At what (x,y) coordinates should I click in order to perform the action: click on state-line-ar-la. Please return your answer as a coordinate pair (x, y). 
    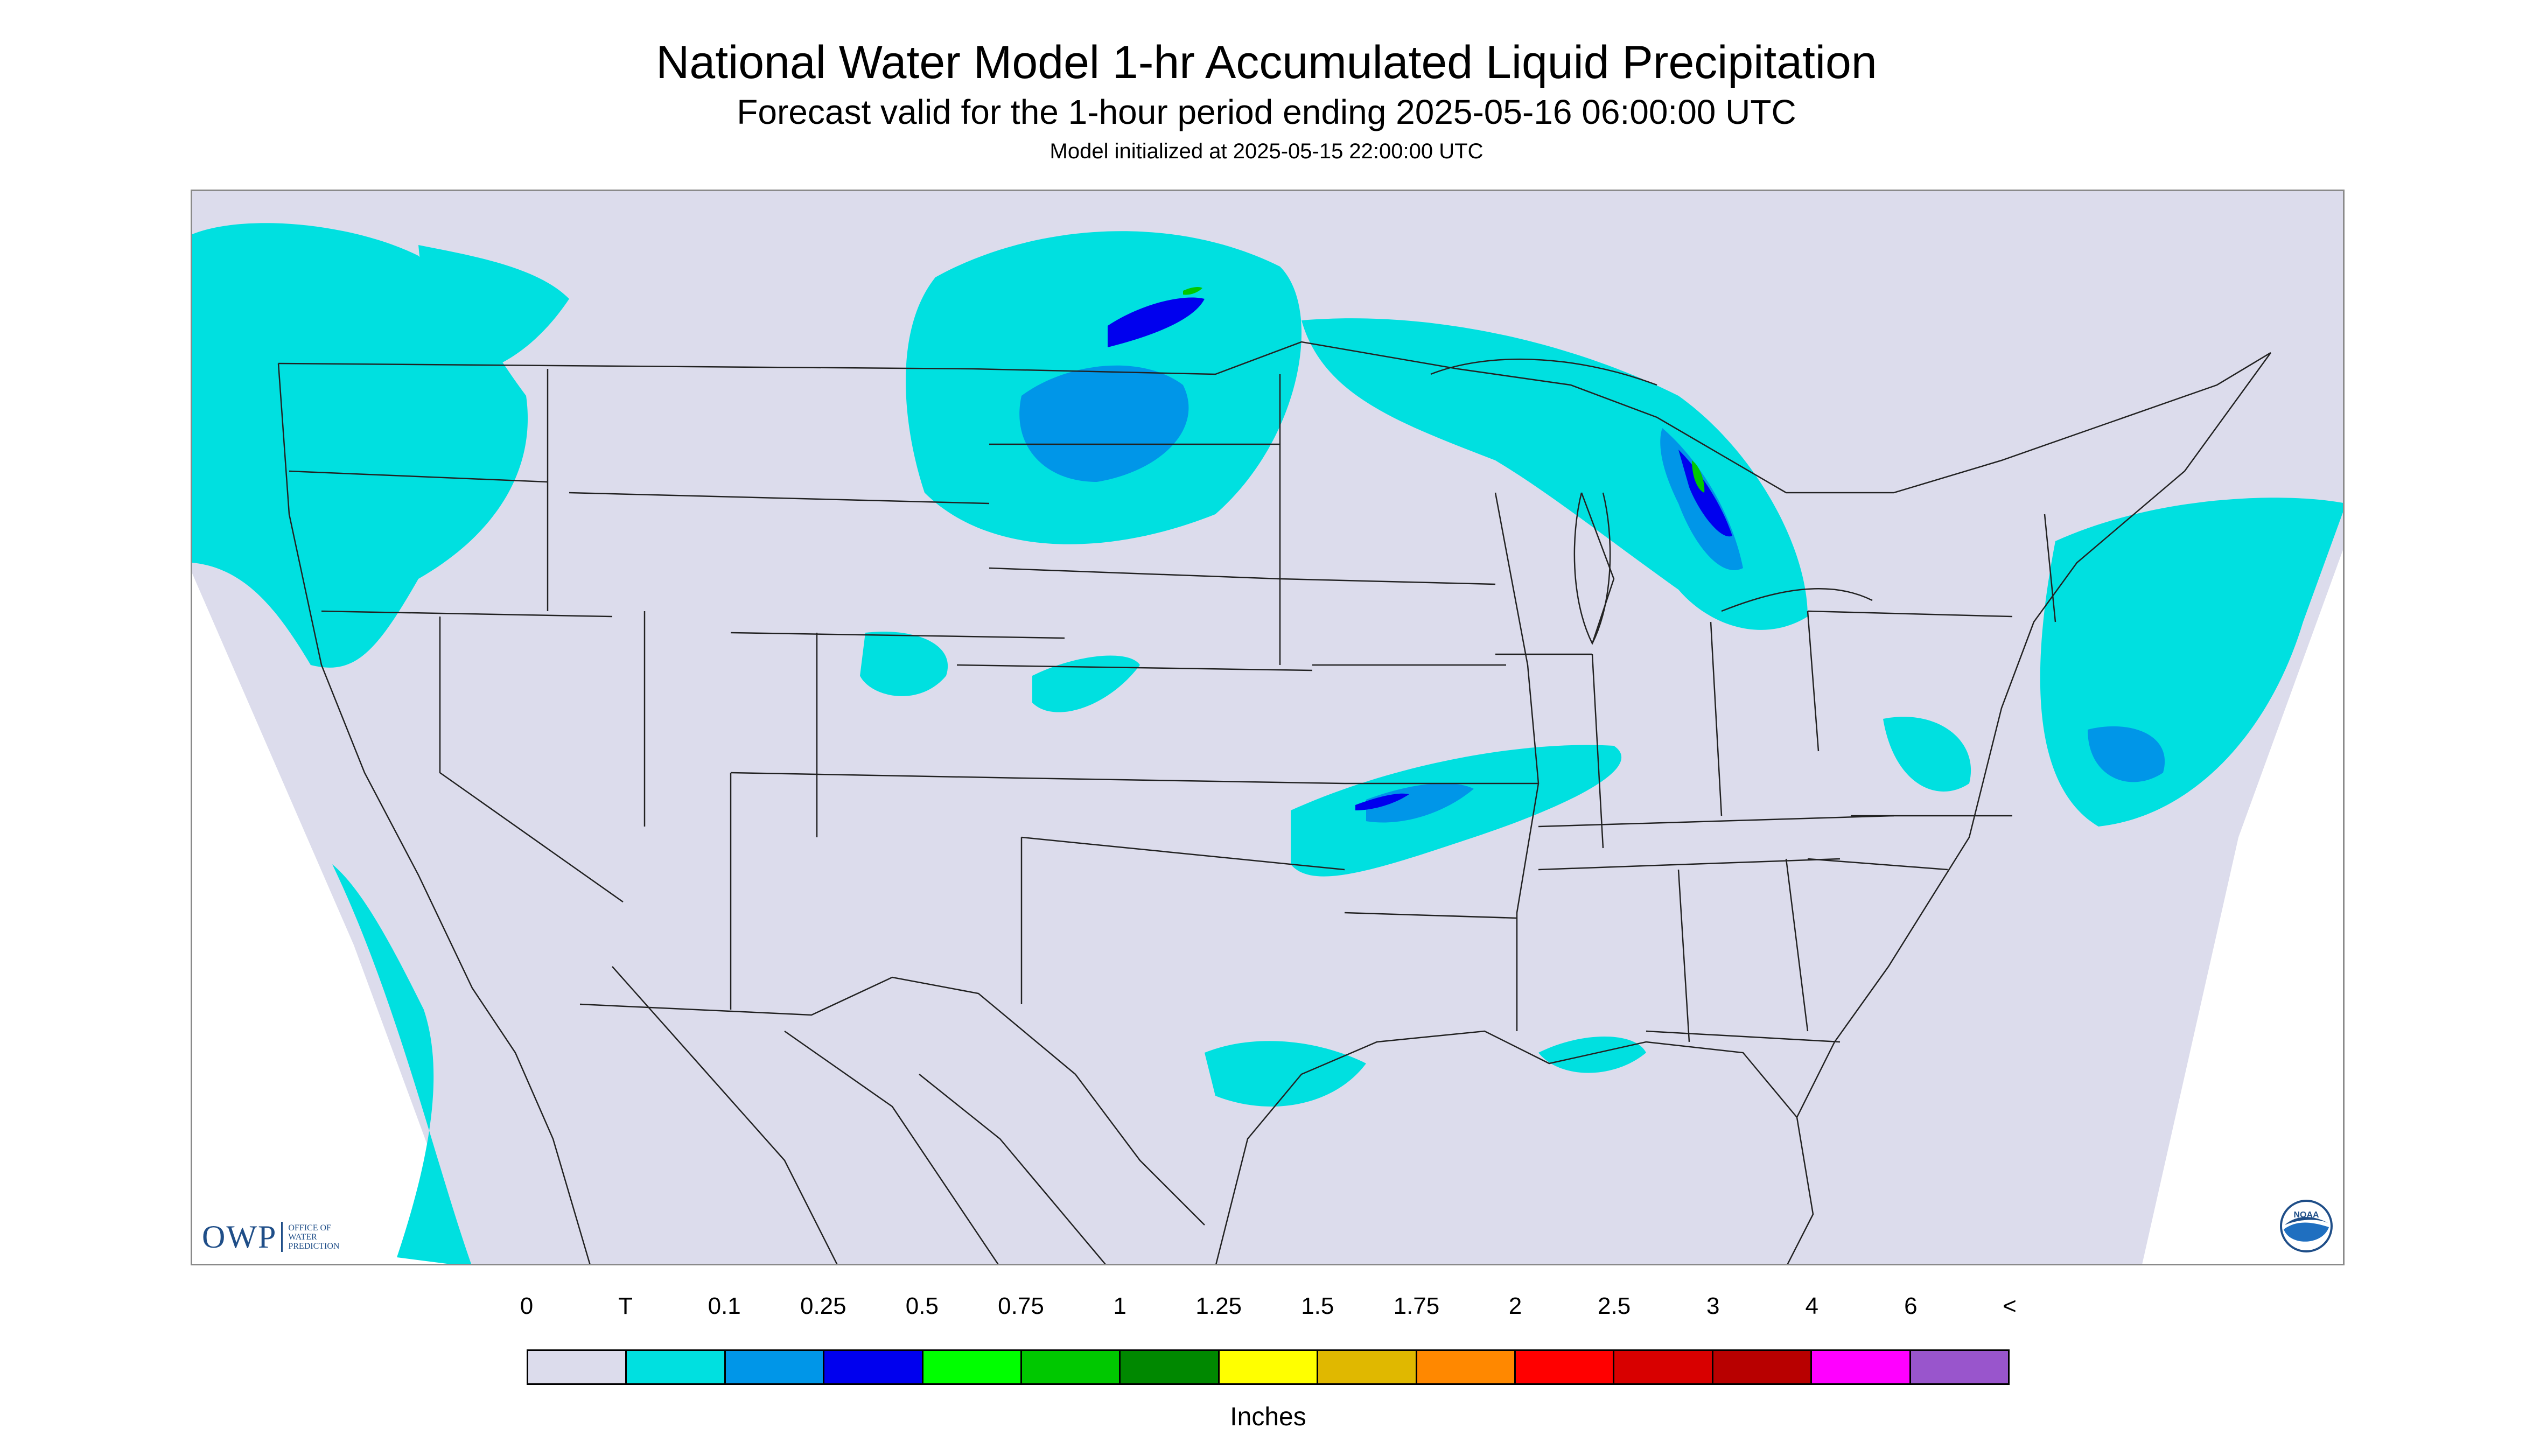
    Looking at the image, I should click on (1431, 915).